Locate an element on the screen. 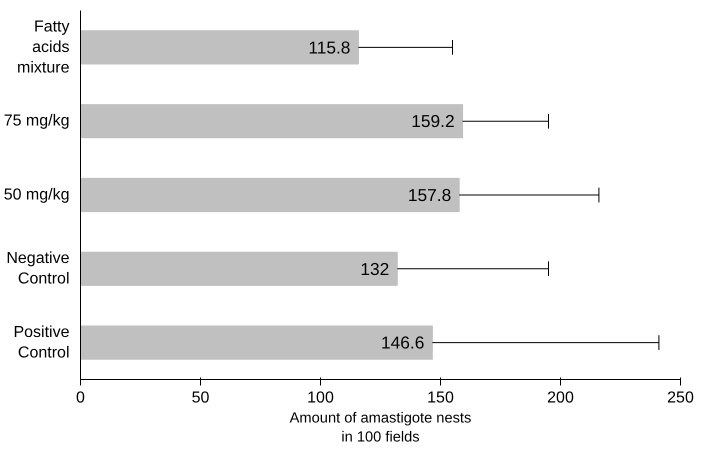  data-label: 146.6 is located at coordinates (402, 342).